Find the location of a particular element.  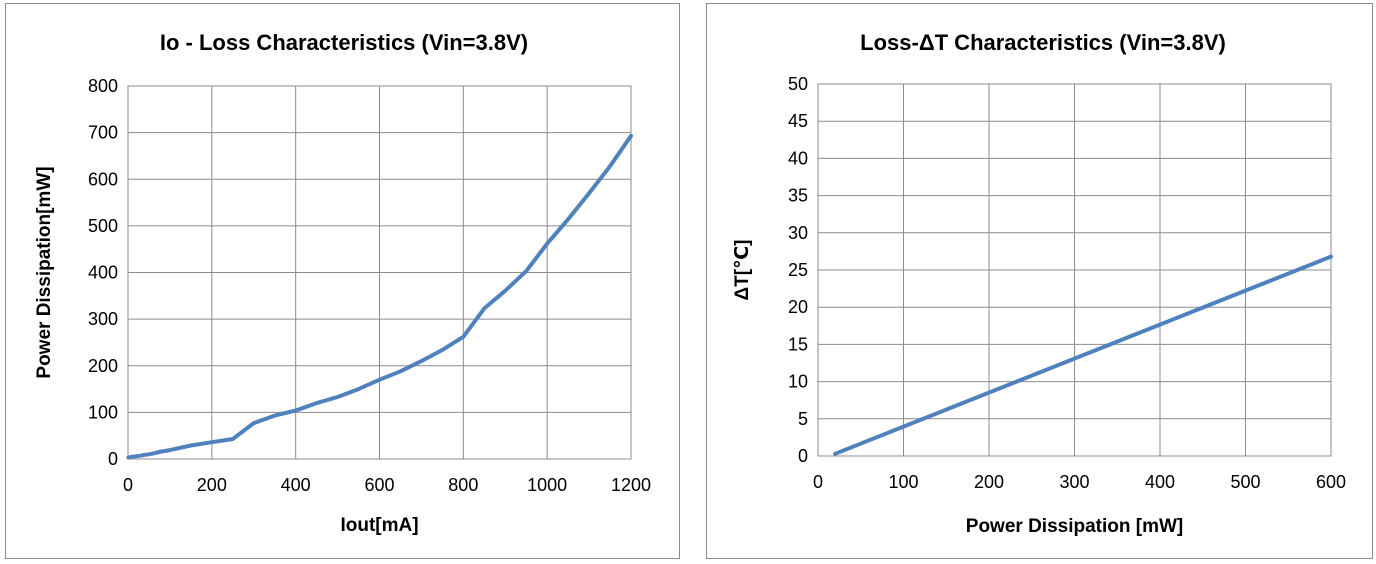

y-tick-label: 15 is located at coordinates (798, 344).